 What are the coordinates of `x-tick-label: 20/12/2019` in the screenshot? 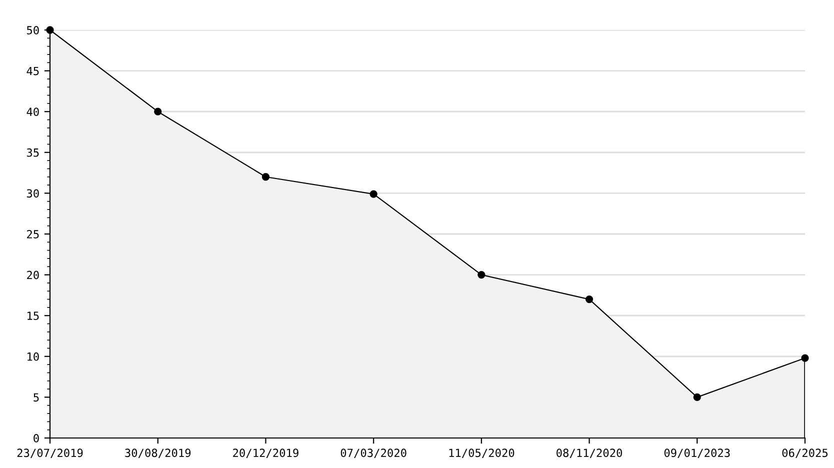 It's located at (265, 453).